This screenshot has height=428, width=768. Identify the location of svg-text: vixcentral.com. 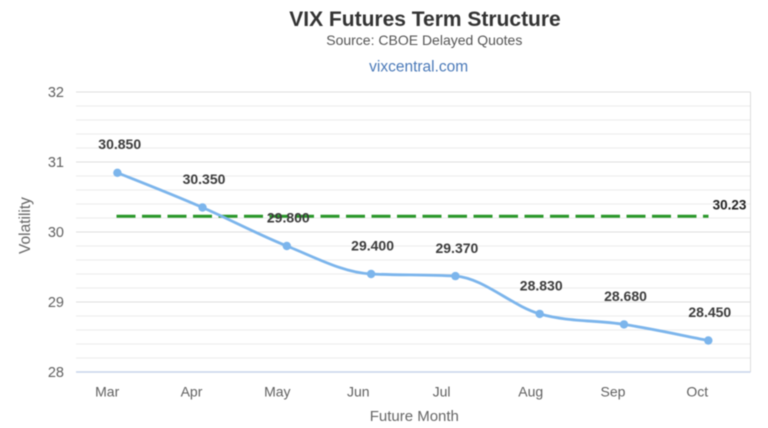
(418, 67).